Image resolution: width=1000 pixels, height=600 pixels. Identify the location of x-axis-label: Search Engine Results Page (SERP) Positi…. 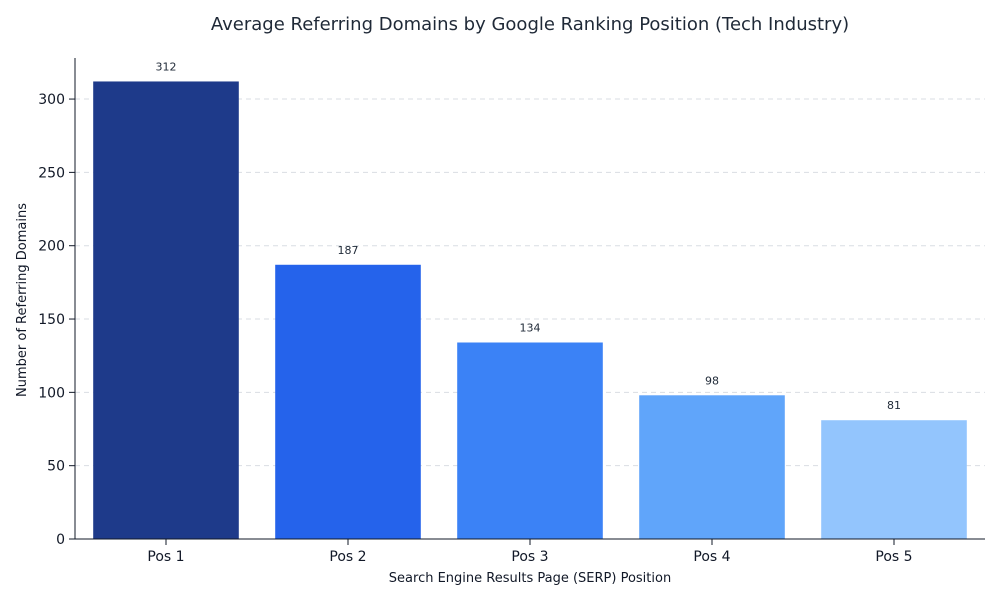
(530, 578).